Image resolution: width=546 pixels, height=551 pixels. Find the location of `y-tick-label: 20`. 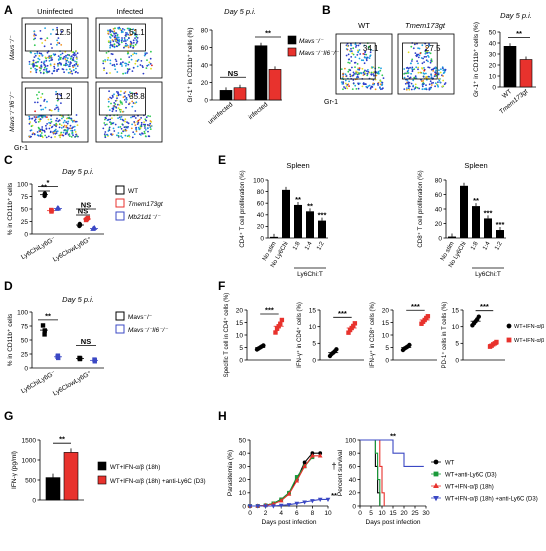

y-tick-label: 20 is located at coordinates (240, 310).